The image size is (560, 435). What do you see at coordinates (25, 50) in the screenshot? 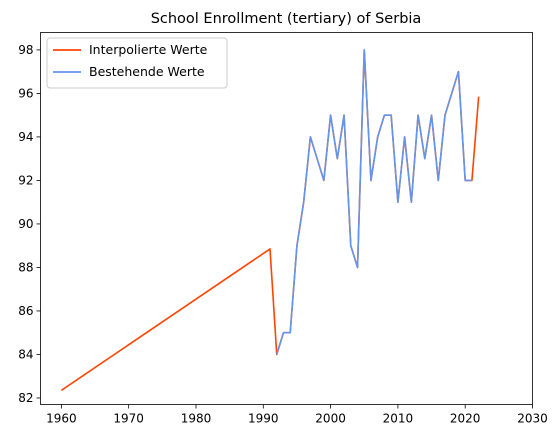
I see `y-tick-label: 98` at bounding box center [25, 50].